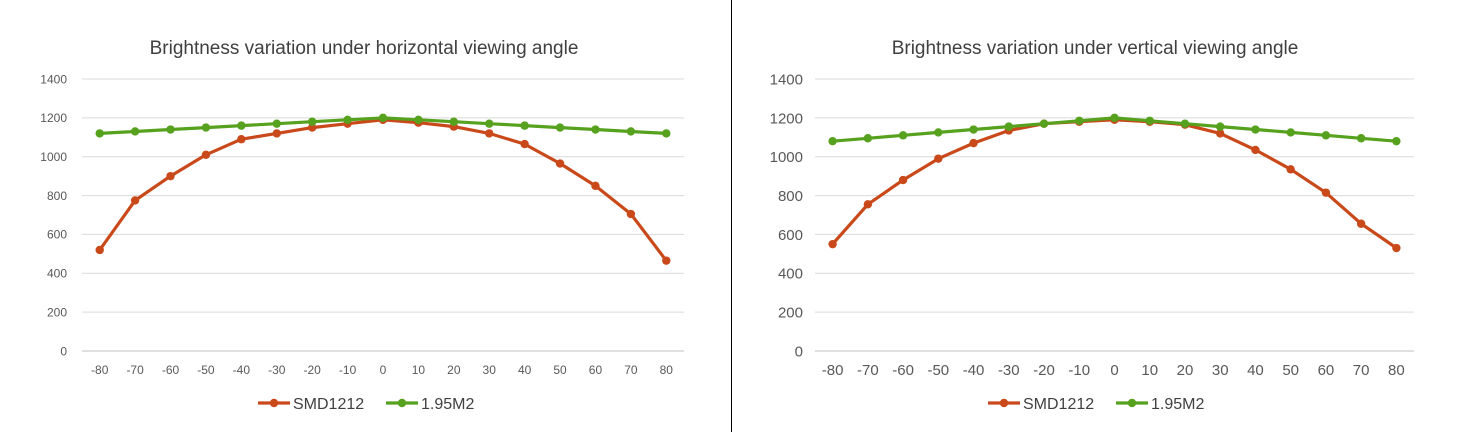 The width and height of the screenshot is (1460, 432). I want to click on x-tick-label: -20, so click(1044, 370).